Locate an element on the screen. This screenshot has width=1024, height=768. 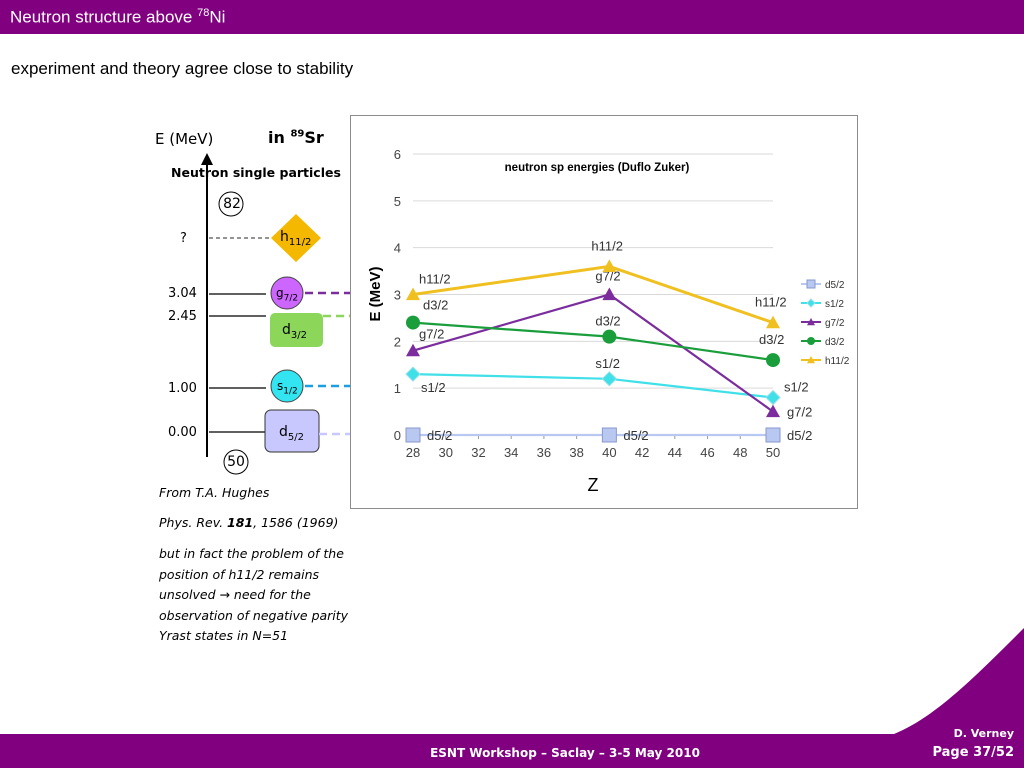
title-text: Neutron structure above is located at coordinates (104, 17).